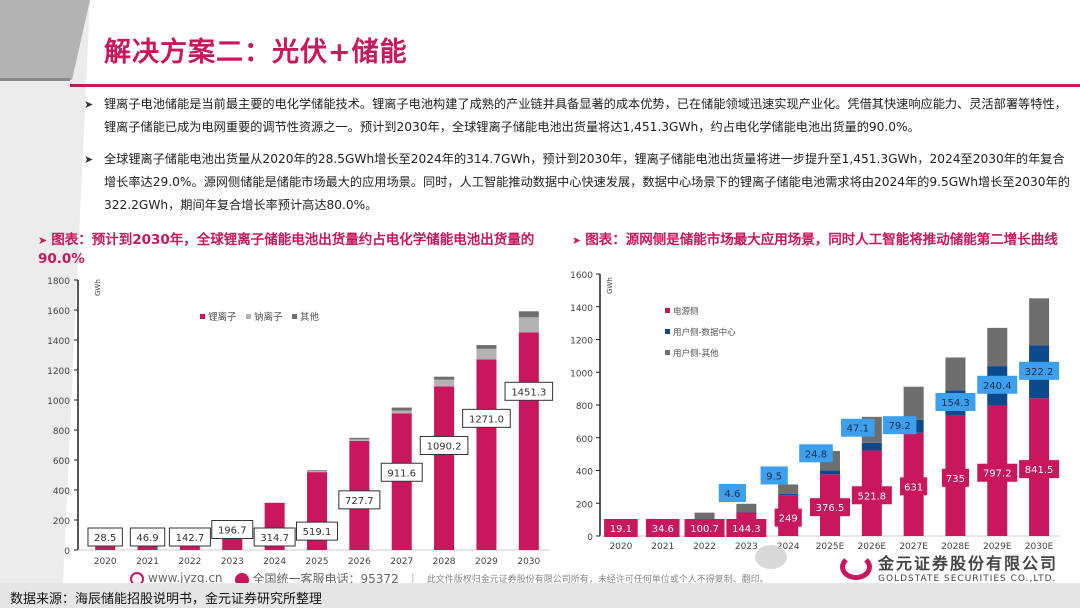 The height and width of the screenshot is (608, 1080). I want to click on x-tick-label: 2028E, so click(955, 547).